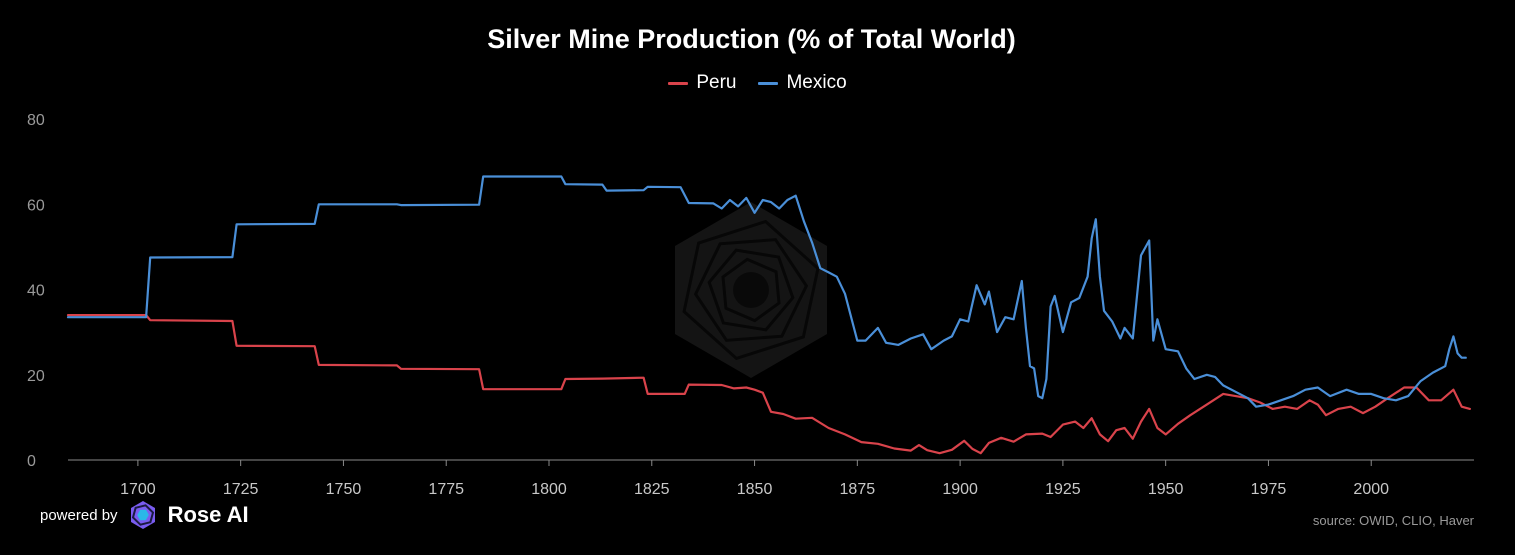 The width and height of the screenshot is (1515, 555). I want to click on rose-ai-logo-icon, so click(142, 515).